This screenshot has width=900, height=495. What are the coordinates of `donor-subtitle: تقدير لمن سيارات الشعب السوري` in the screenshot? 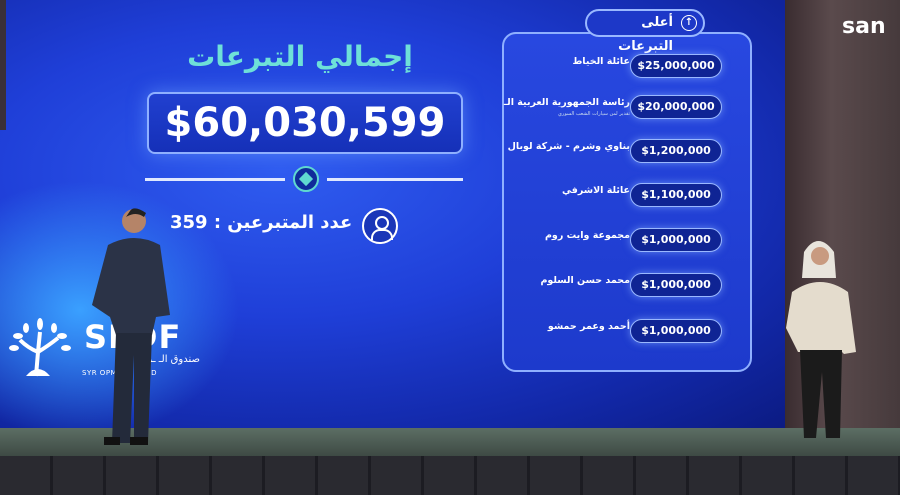 It's located at (594, 114).